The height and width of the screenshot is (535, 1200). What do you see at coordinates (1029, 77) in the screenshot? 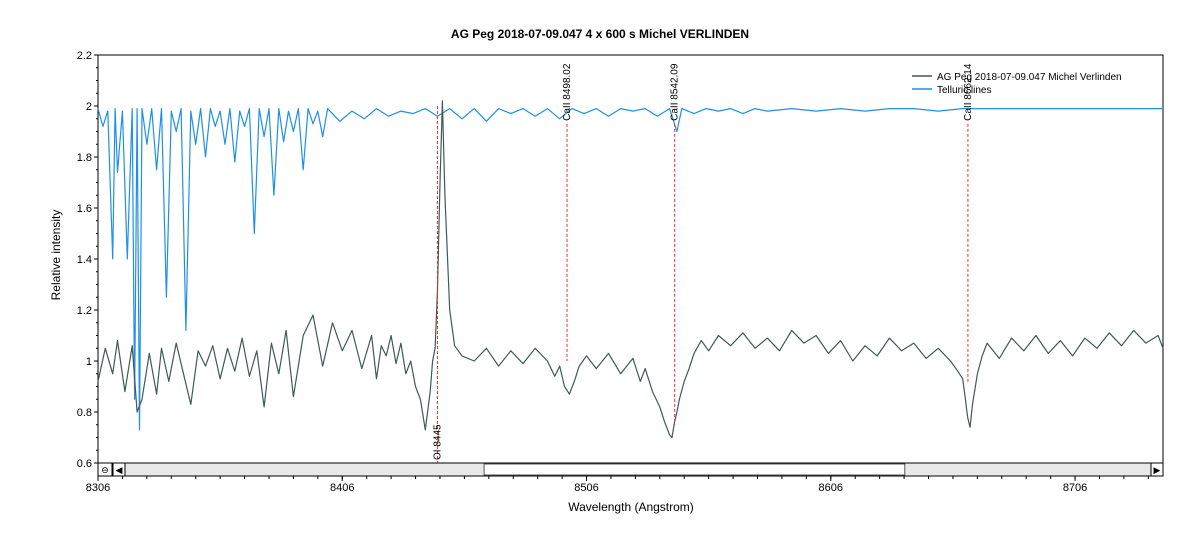
I see `legend-label-spectrum: AG Peg 2018-07-09.047 Michel Verlinden` at bounding box center [1029, 77].